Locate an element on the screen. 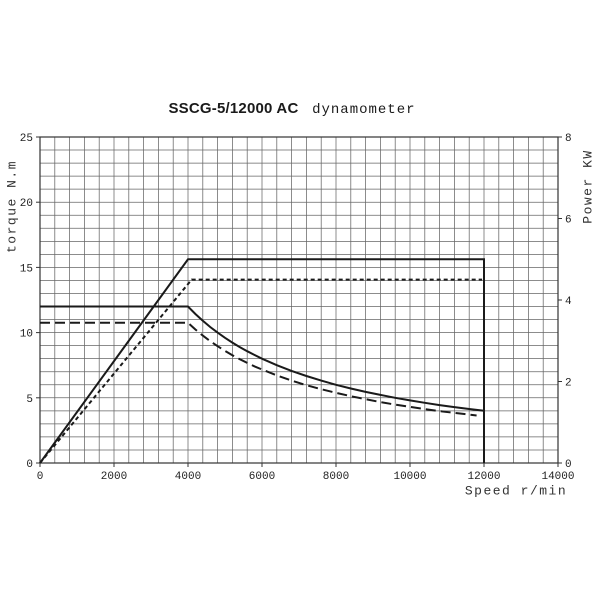 This screenshot has height=600, width=600. y-right-tick-label: 4 is located at coordinates (568, 302).